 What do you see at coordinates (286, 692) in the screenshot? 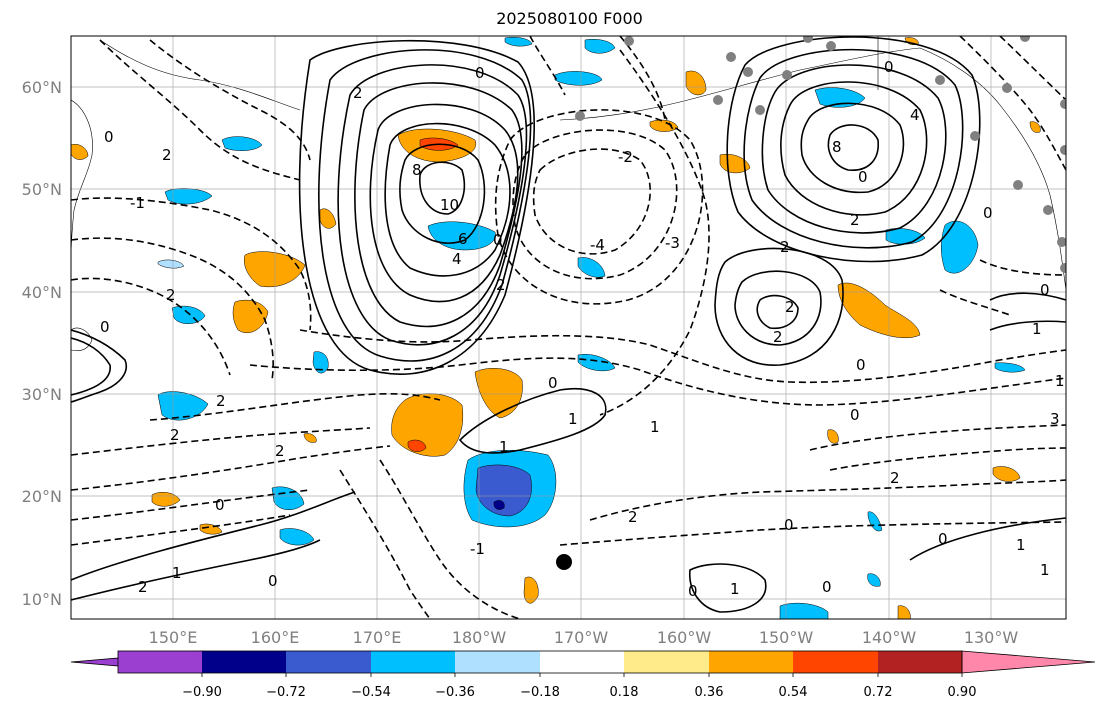
I see `colorbar-tick-label: −0.72` at bounding box center [286, 692].